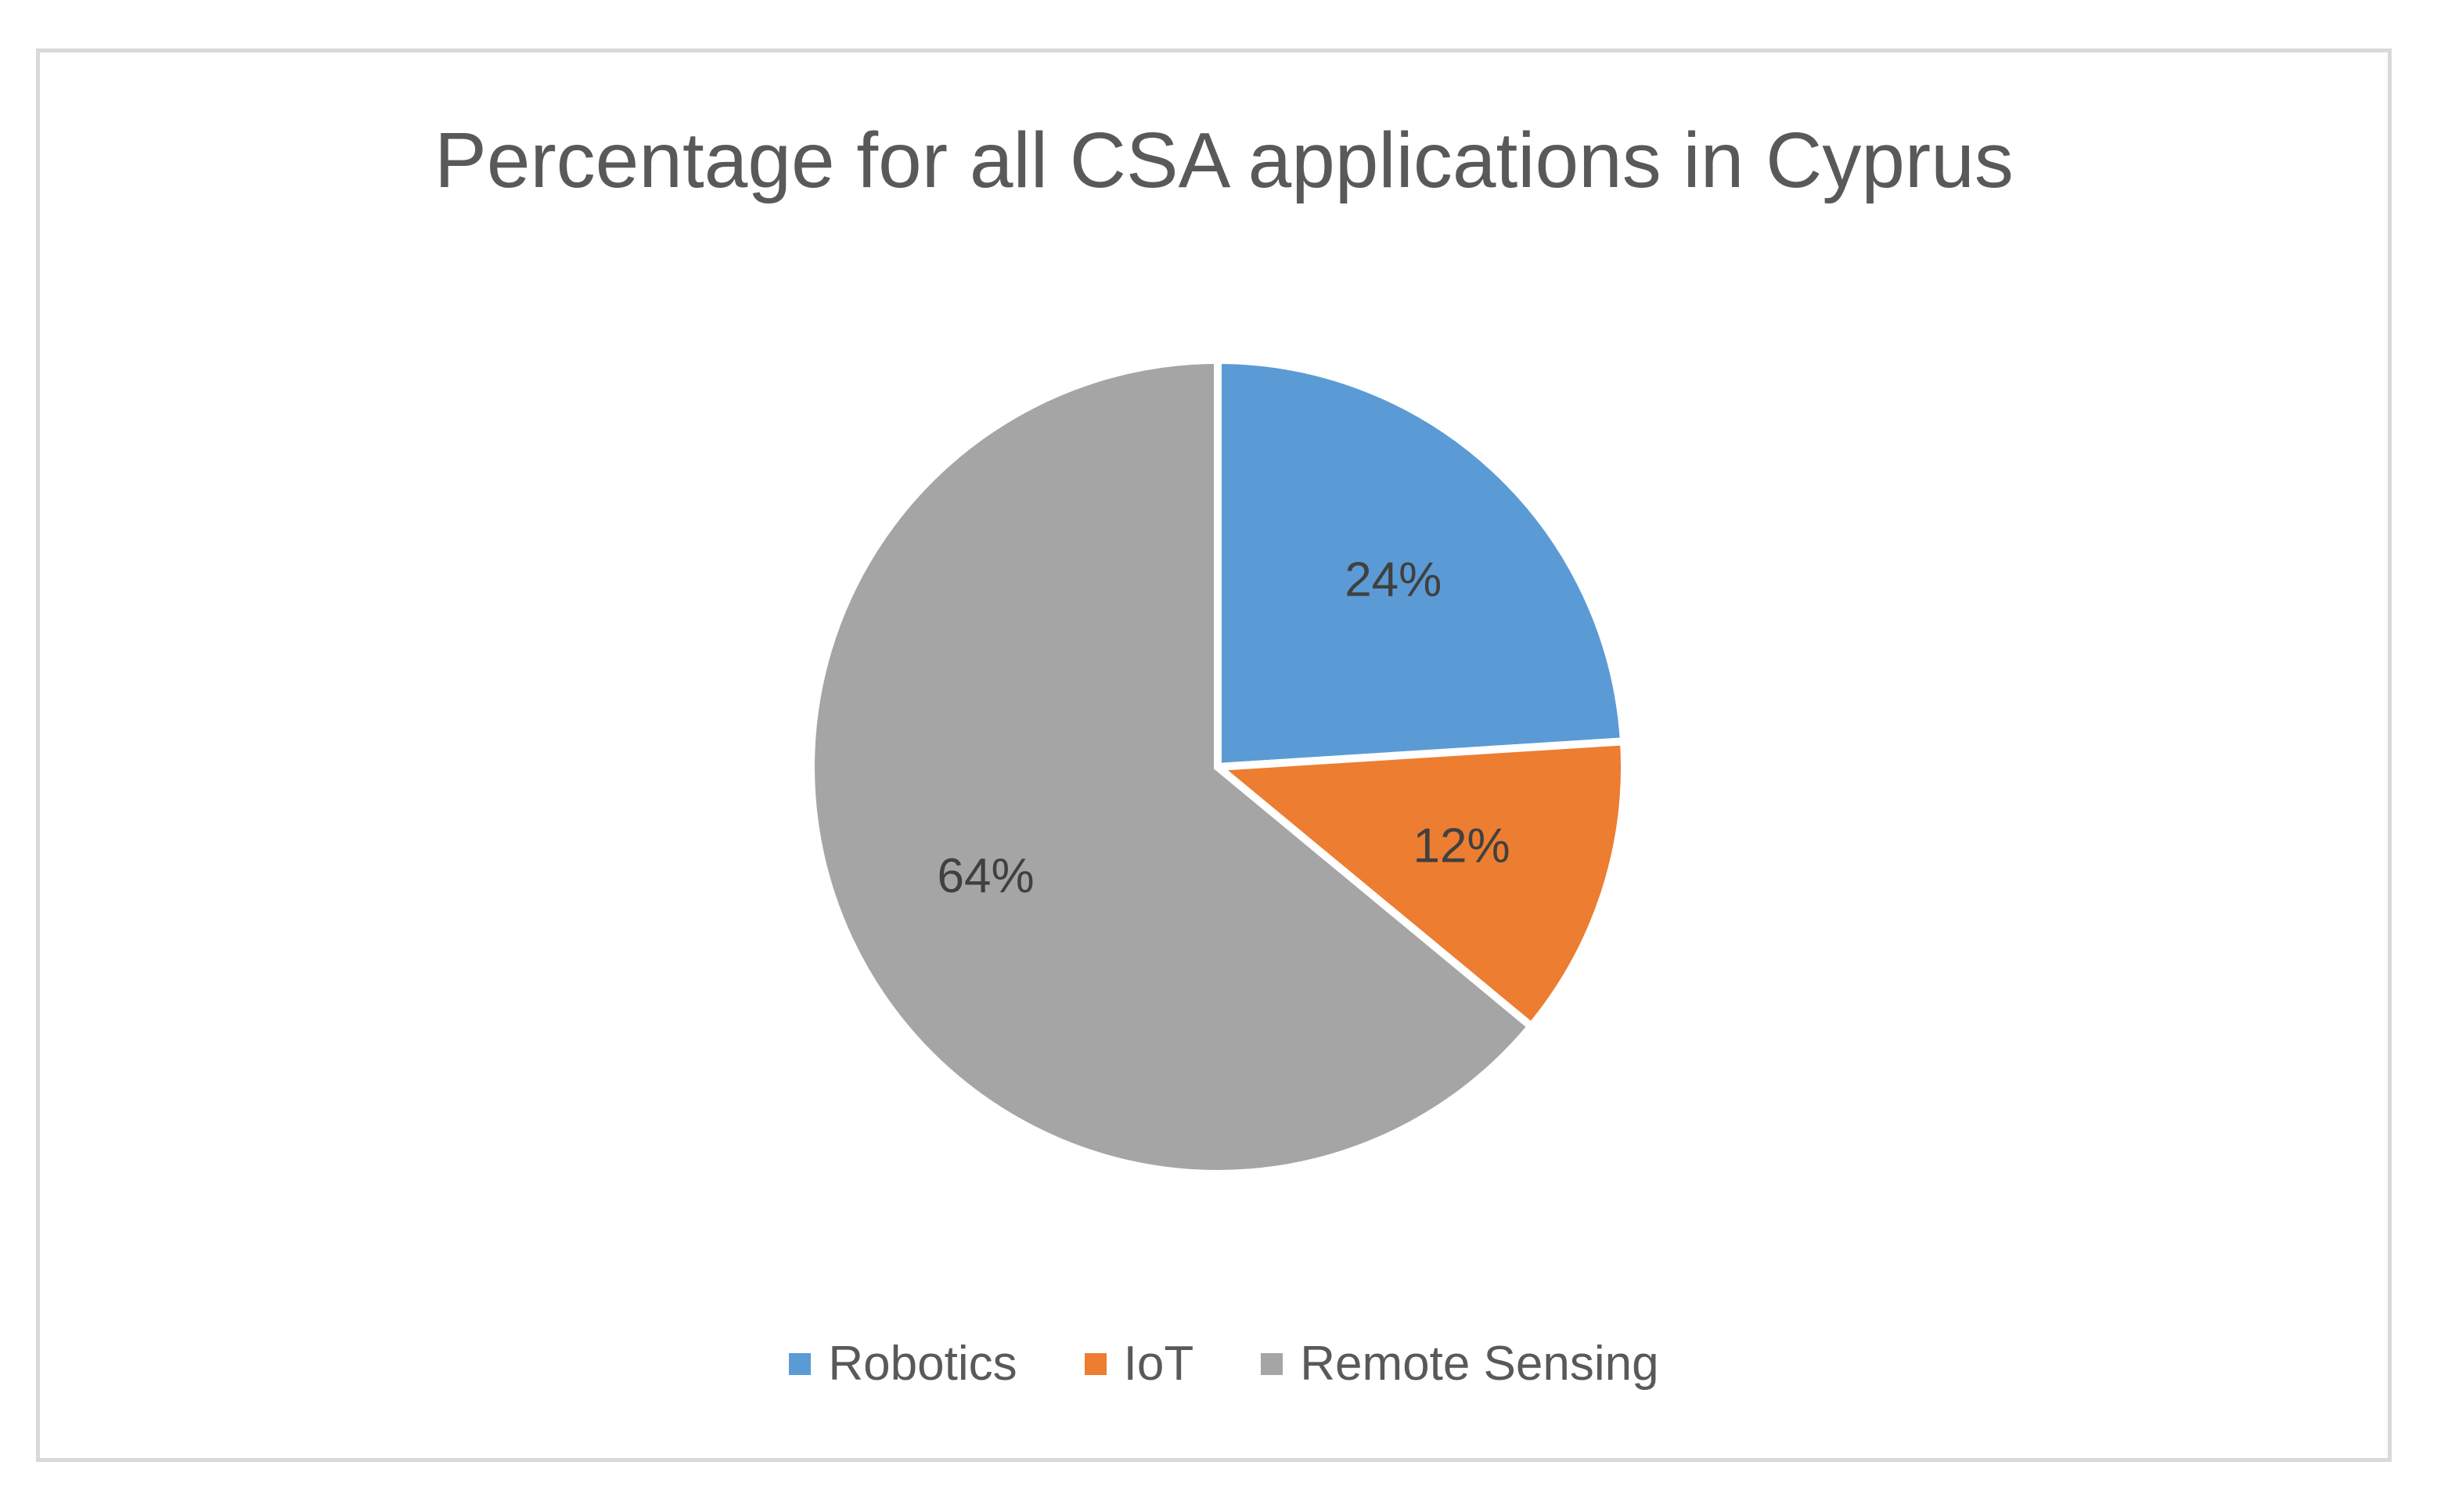 The width and height of the screenshot is (2448, 1512). Describe the element at coordinates (1224, 1364) in the screenshot. I see `legend: Robotics IoT Remote Sensing` at that location.